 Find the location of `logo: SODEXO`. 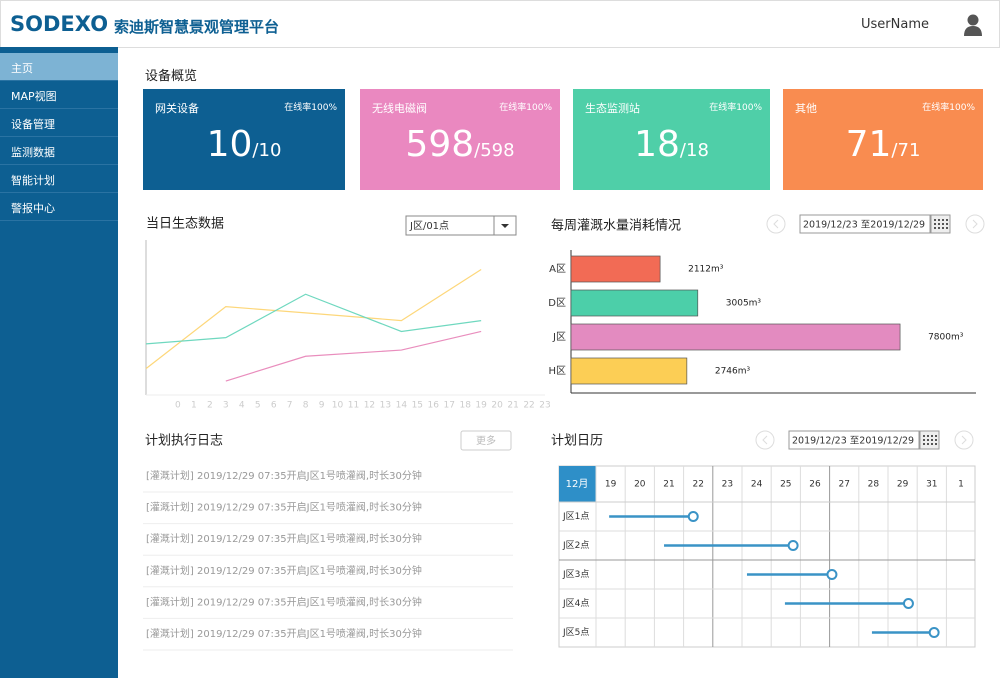

logo: SODEXO is located at coordinates (59, 24).